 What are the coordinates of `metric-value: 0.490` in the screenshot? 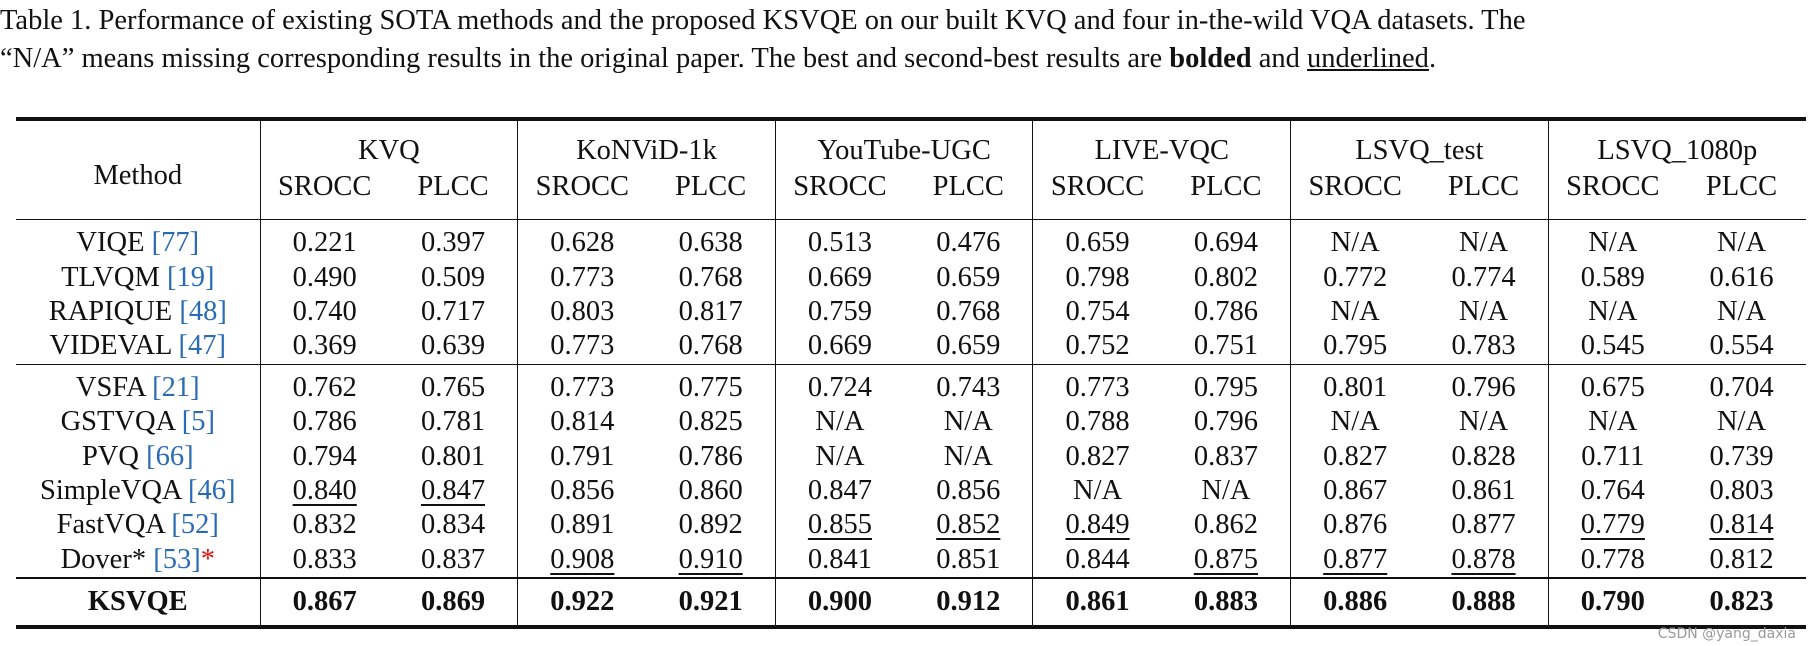 It's located at (324, 277).